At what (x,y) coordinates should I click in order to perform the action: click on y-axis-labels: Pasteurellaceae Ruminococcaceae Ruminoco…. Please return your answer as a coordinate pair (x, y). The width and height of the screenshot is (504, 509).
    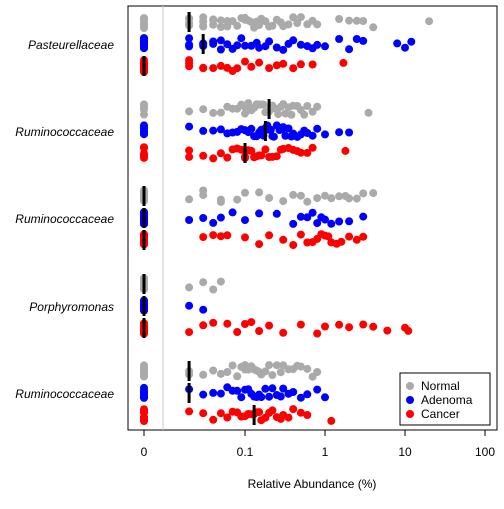
    Looking at the image, I should click on (64, 219).